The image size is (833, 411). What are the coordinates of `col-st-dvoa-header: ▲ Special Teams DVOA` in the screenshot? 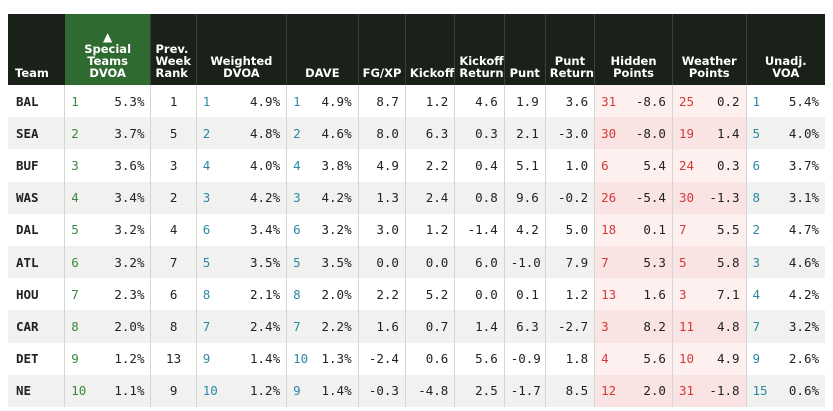 It's located at (107, 49).